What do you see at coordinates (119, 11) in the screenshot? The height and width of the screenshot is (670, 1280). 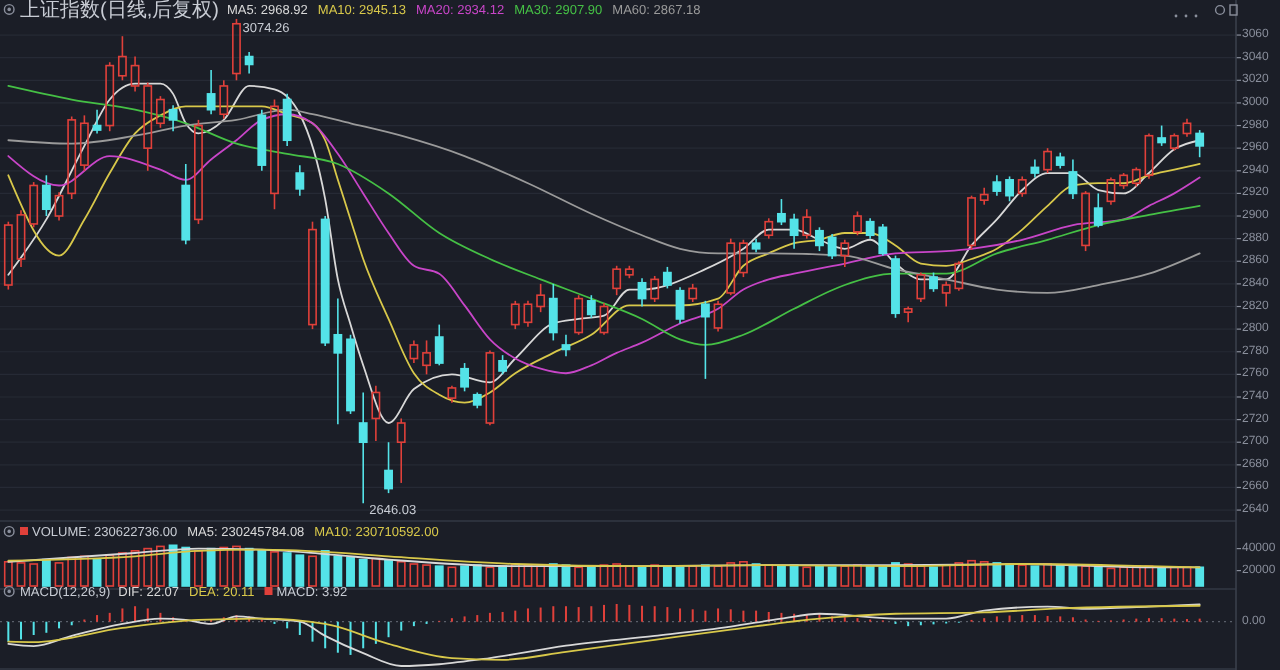 I see `chart-title: 上证指数(日线,后复权)` at bounding box center [119, 11].